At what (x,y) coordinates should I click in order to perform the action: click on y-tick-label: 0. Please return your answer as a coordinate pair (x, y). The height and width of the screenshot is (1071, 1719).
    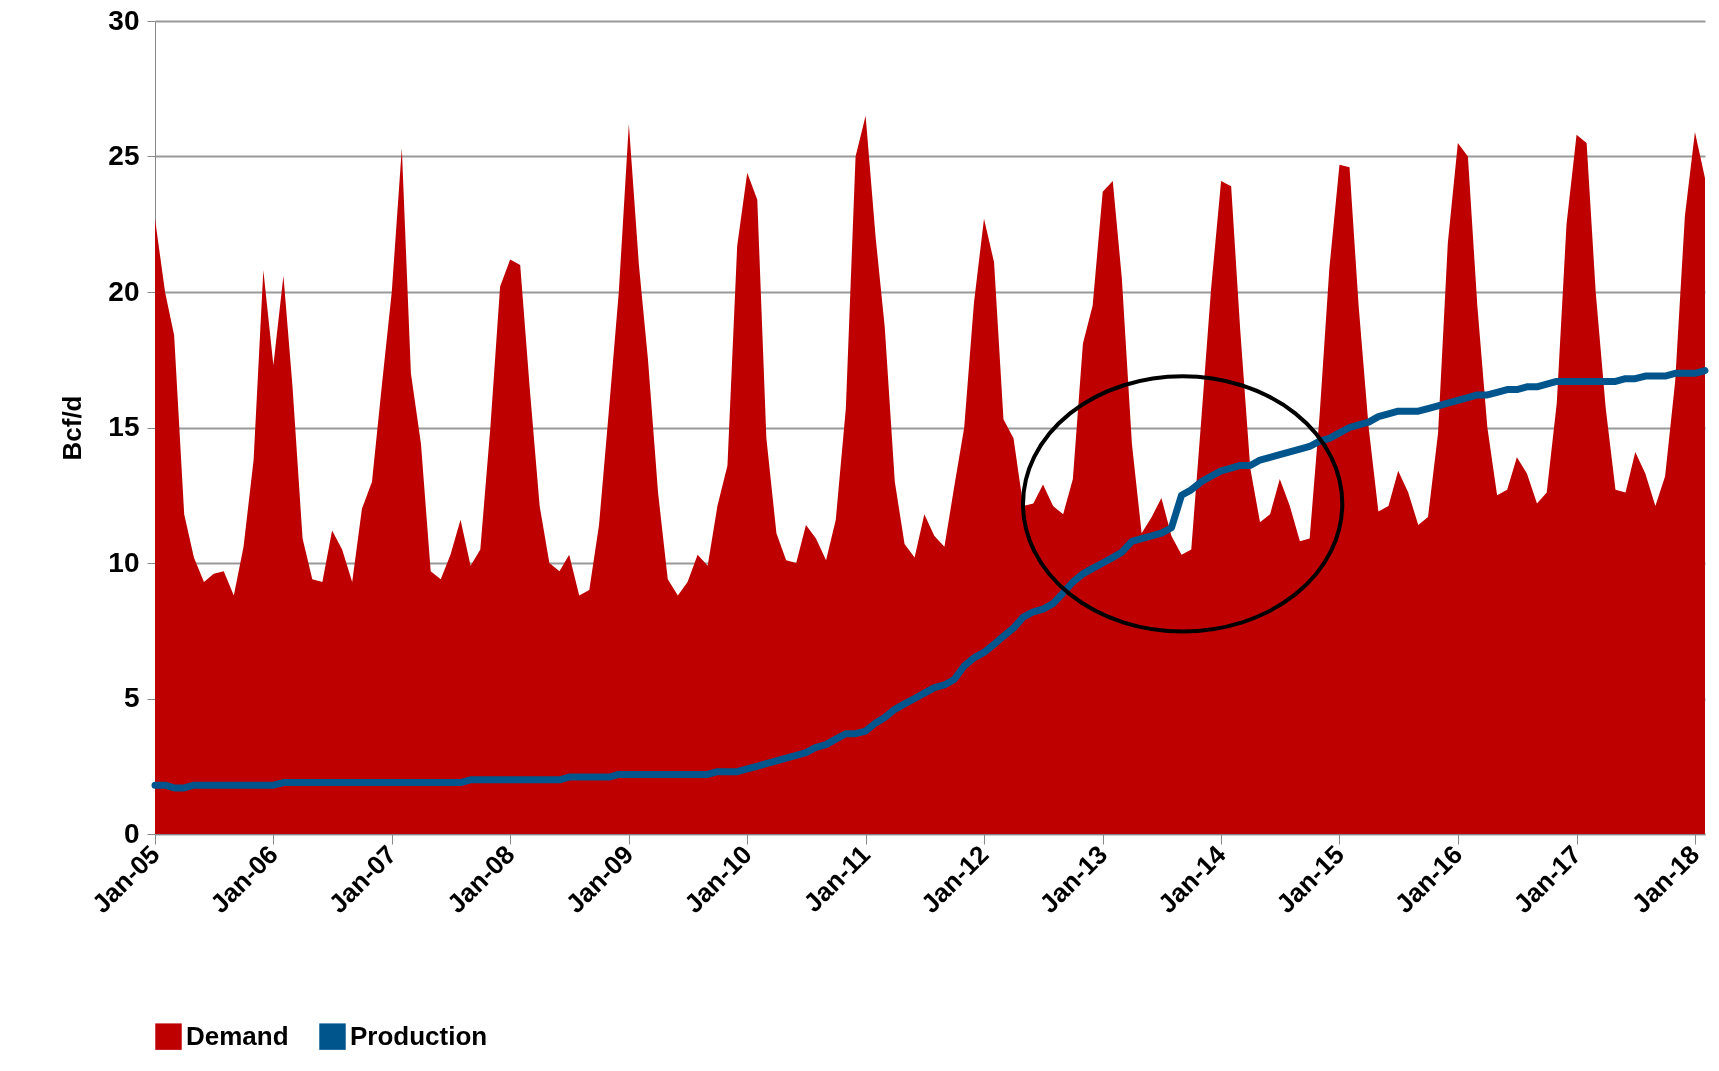
    Looking at the image, I should click on (131, 833).